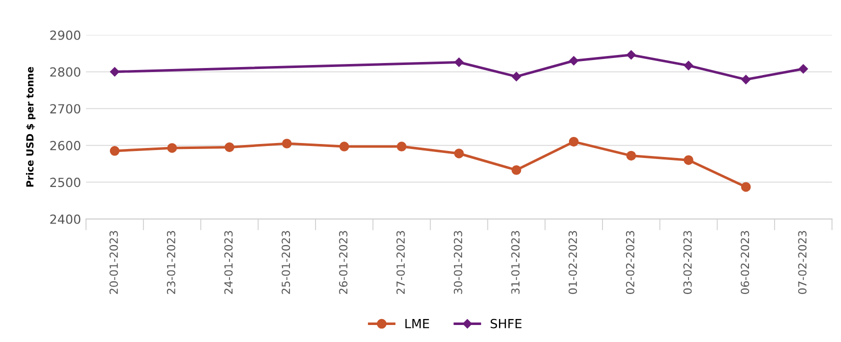 The image size is (841, 342). What do you see at coordinates (286, 262) in the screenshot?
I see `x-tick-label: 25-01-2023` at bounding box center [286, 262].